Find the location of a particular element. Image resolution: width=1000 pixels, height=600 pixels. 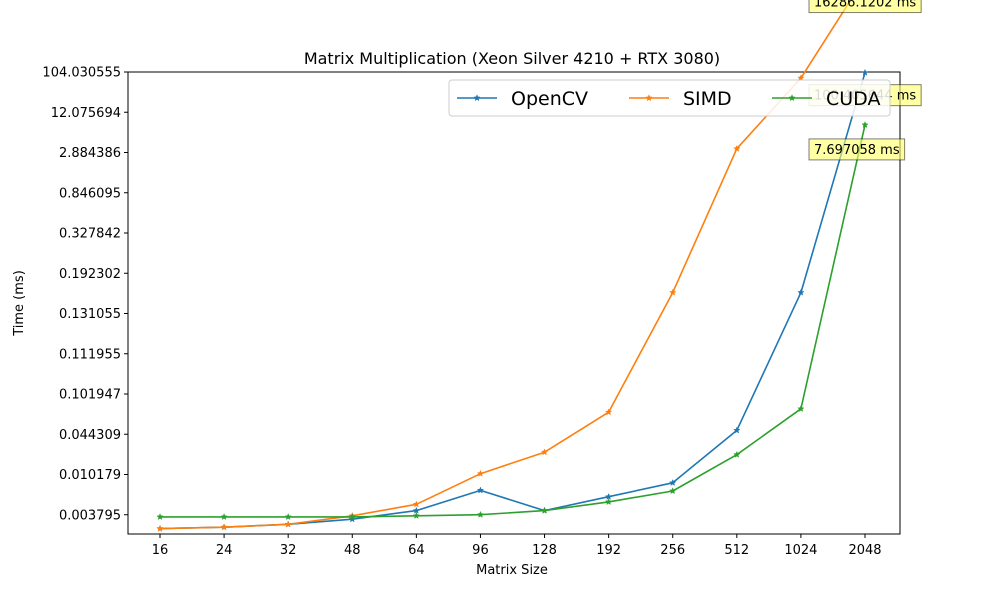

y-tick-label: 0.003795 is located at coordinates (90, 515).